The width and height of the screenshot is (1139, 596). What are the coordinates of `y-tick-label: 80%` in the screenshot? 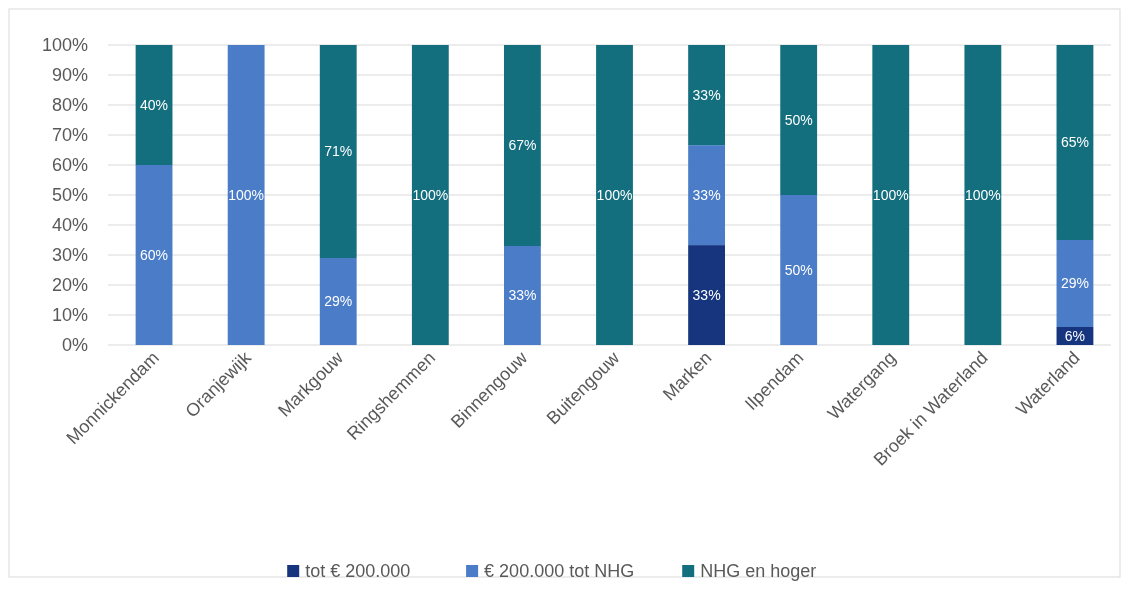 It's located at (69, 105).